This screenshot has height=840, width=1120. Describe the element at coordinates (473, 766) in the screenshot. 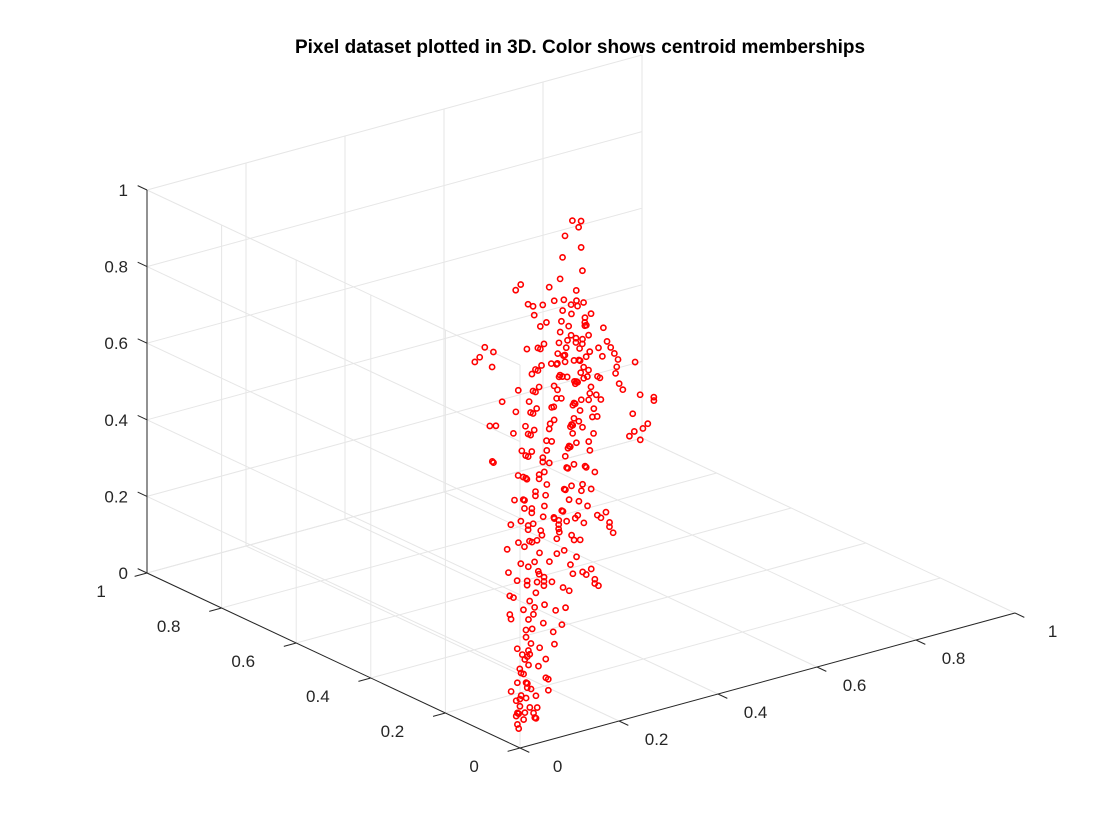

I see `y-tick-label: 0` at that location.